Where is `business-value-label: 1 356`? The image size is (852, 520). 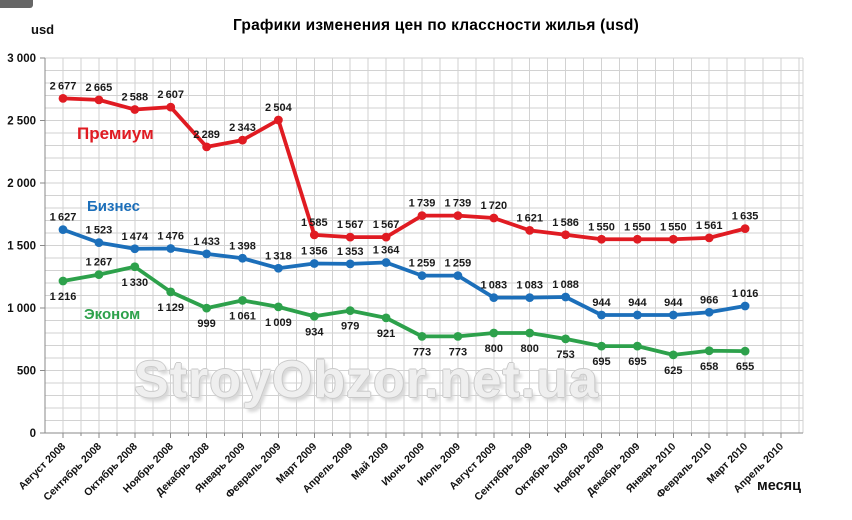
business-value-label: 1 356 is located at coordinates (314, 252).